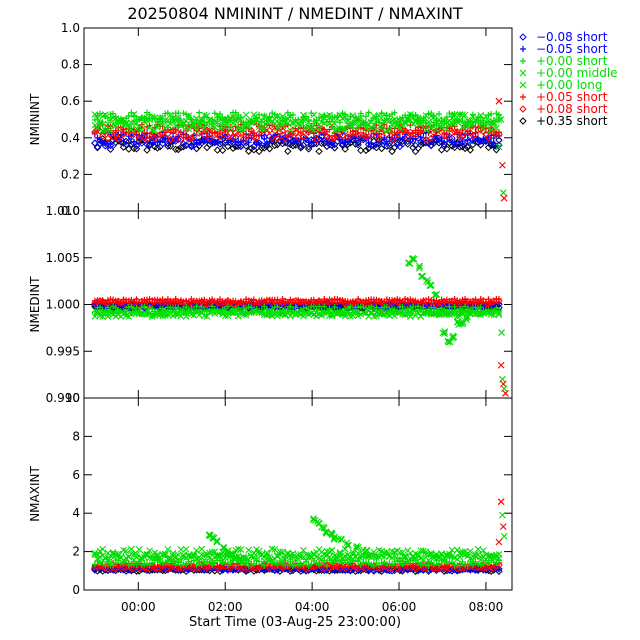 This screenshot has width=640, height=640. Describe the element at coordinates (288, 540) in the screenshot. I see `excursion-points` at that location.